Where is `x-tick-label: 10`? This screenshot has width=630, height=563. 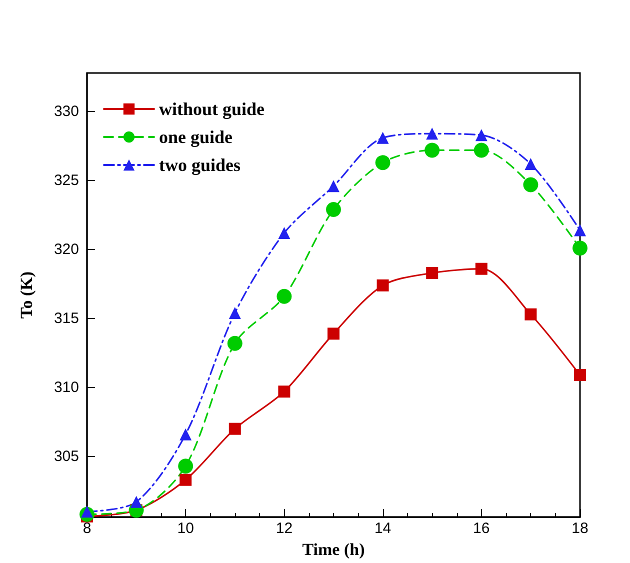
x-tick-label: 10 is located at coordinates (185, 529).